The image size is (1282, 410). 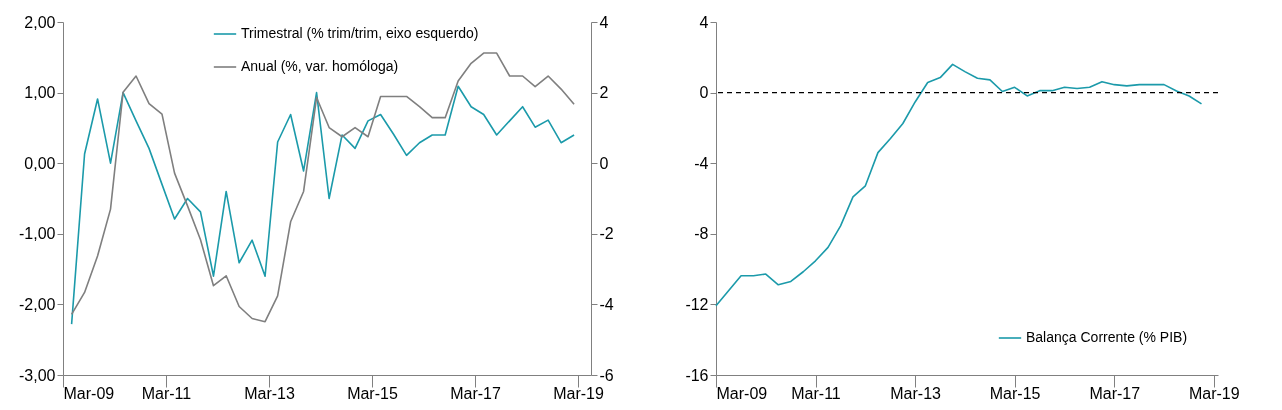 I want to click on y-tick-label: -1,00, so click(x=37, y=234).